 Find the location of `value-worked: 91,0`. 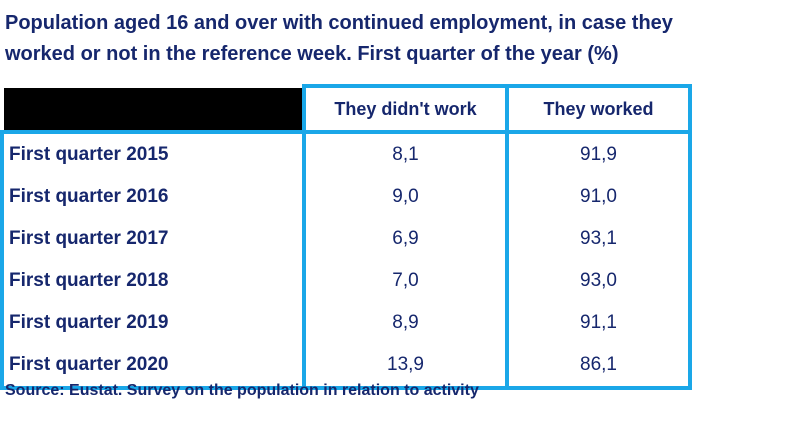

value-worked: 91,0 is located at coordinates (598, 197).